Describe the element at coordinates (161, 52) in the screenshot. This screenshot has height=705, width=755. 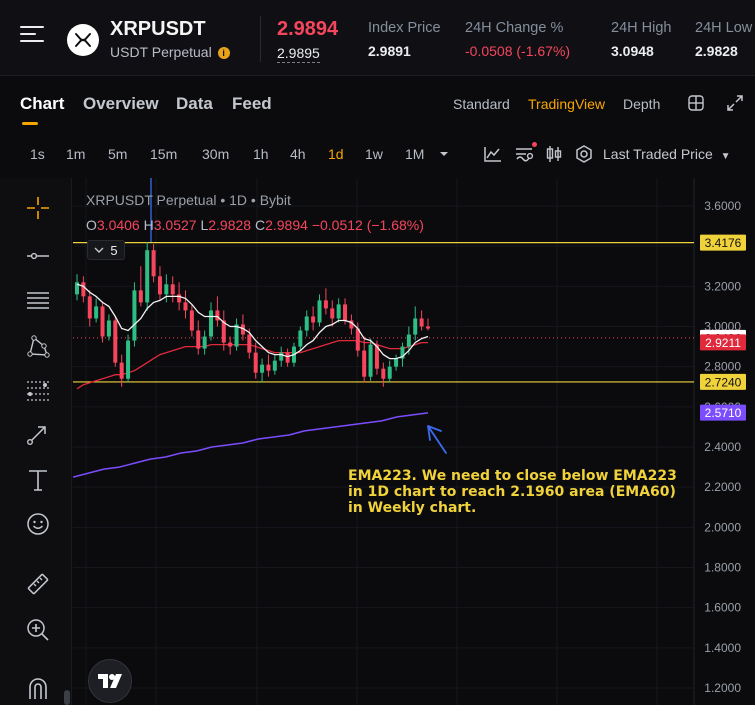
I see `contract-type-label: USDT Perpetual` at that location.